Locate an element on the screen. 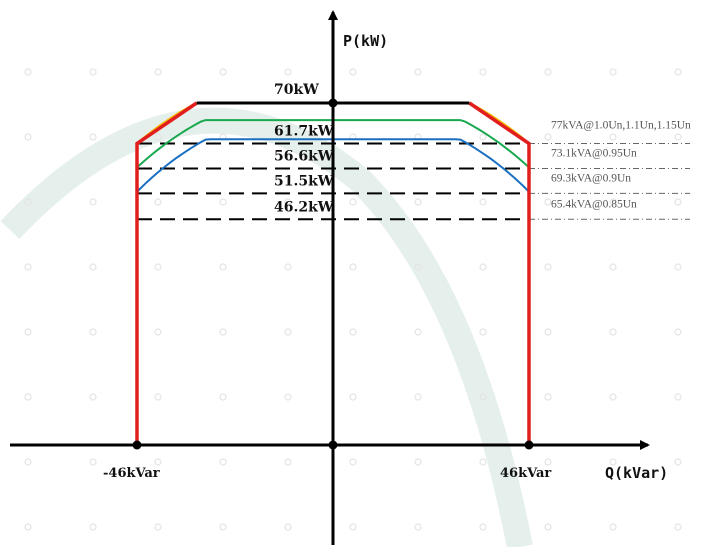  level-label: 56.6kW is located at coordinates (304, 156).